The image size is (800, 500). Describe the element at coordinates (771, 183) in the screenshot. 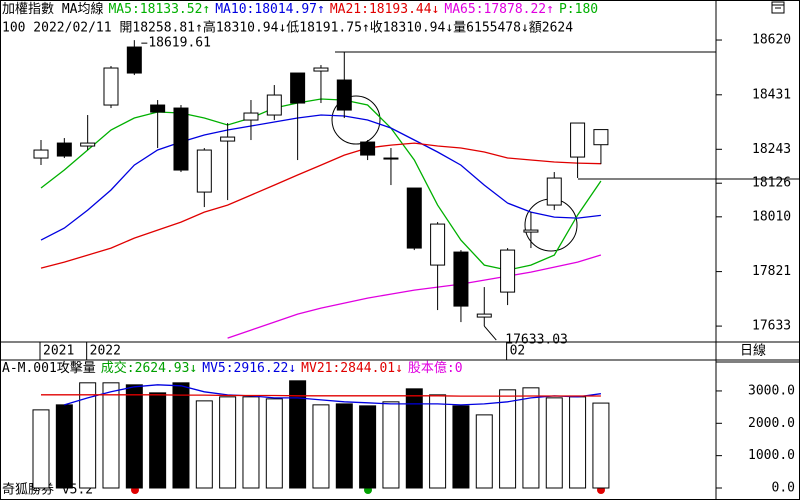

I see `y-tick-label: 18126` at that location.